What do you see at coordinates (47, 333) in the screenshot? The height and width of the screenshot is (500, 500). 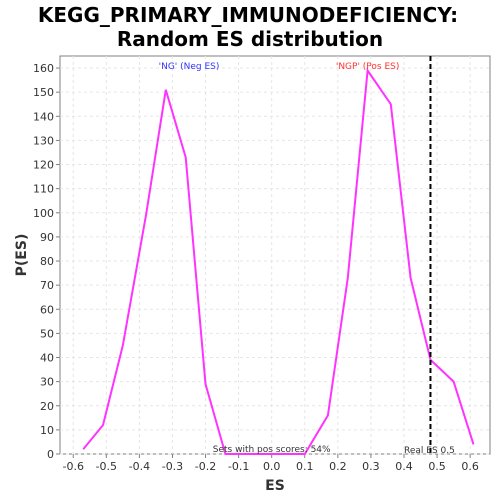 I see `y-tick-label: 50` at bounding box center [47, 333].